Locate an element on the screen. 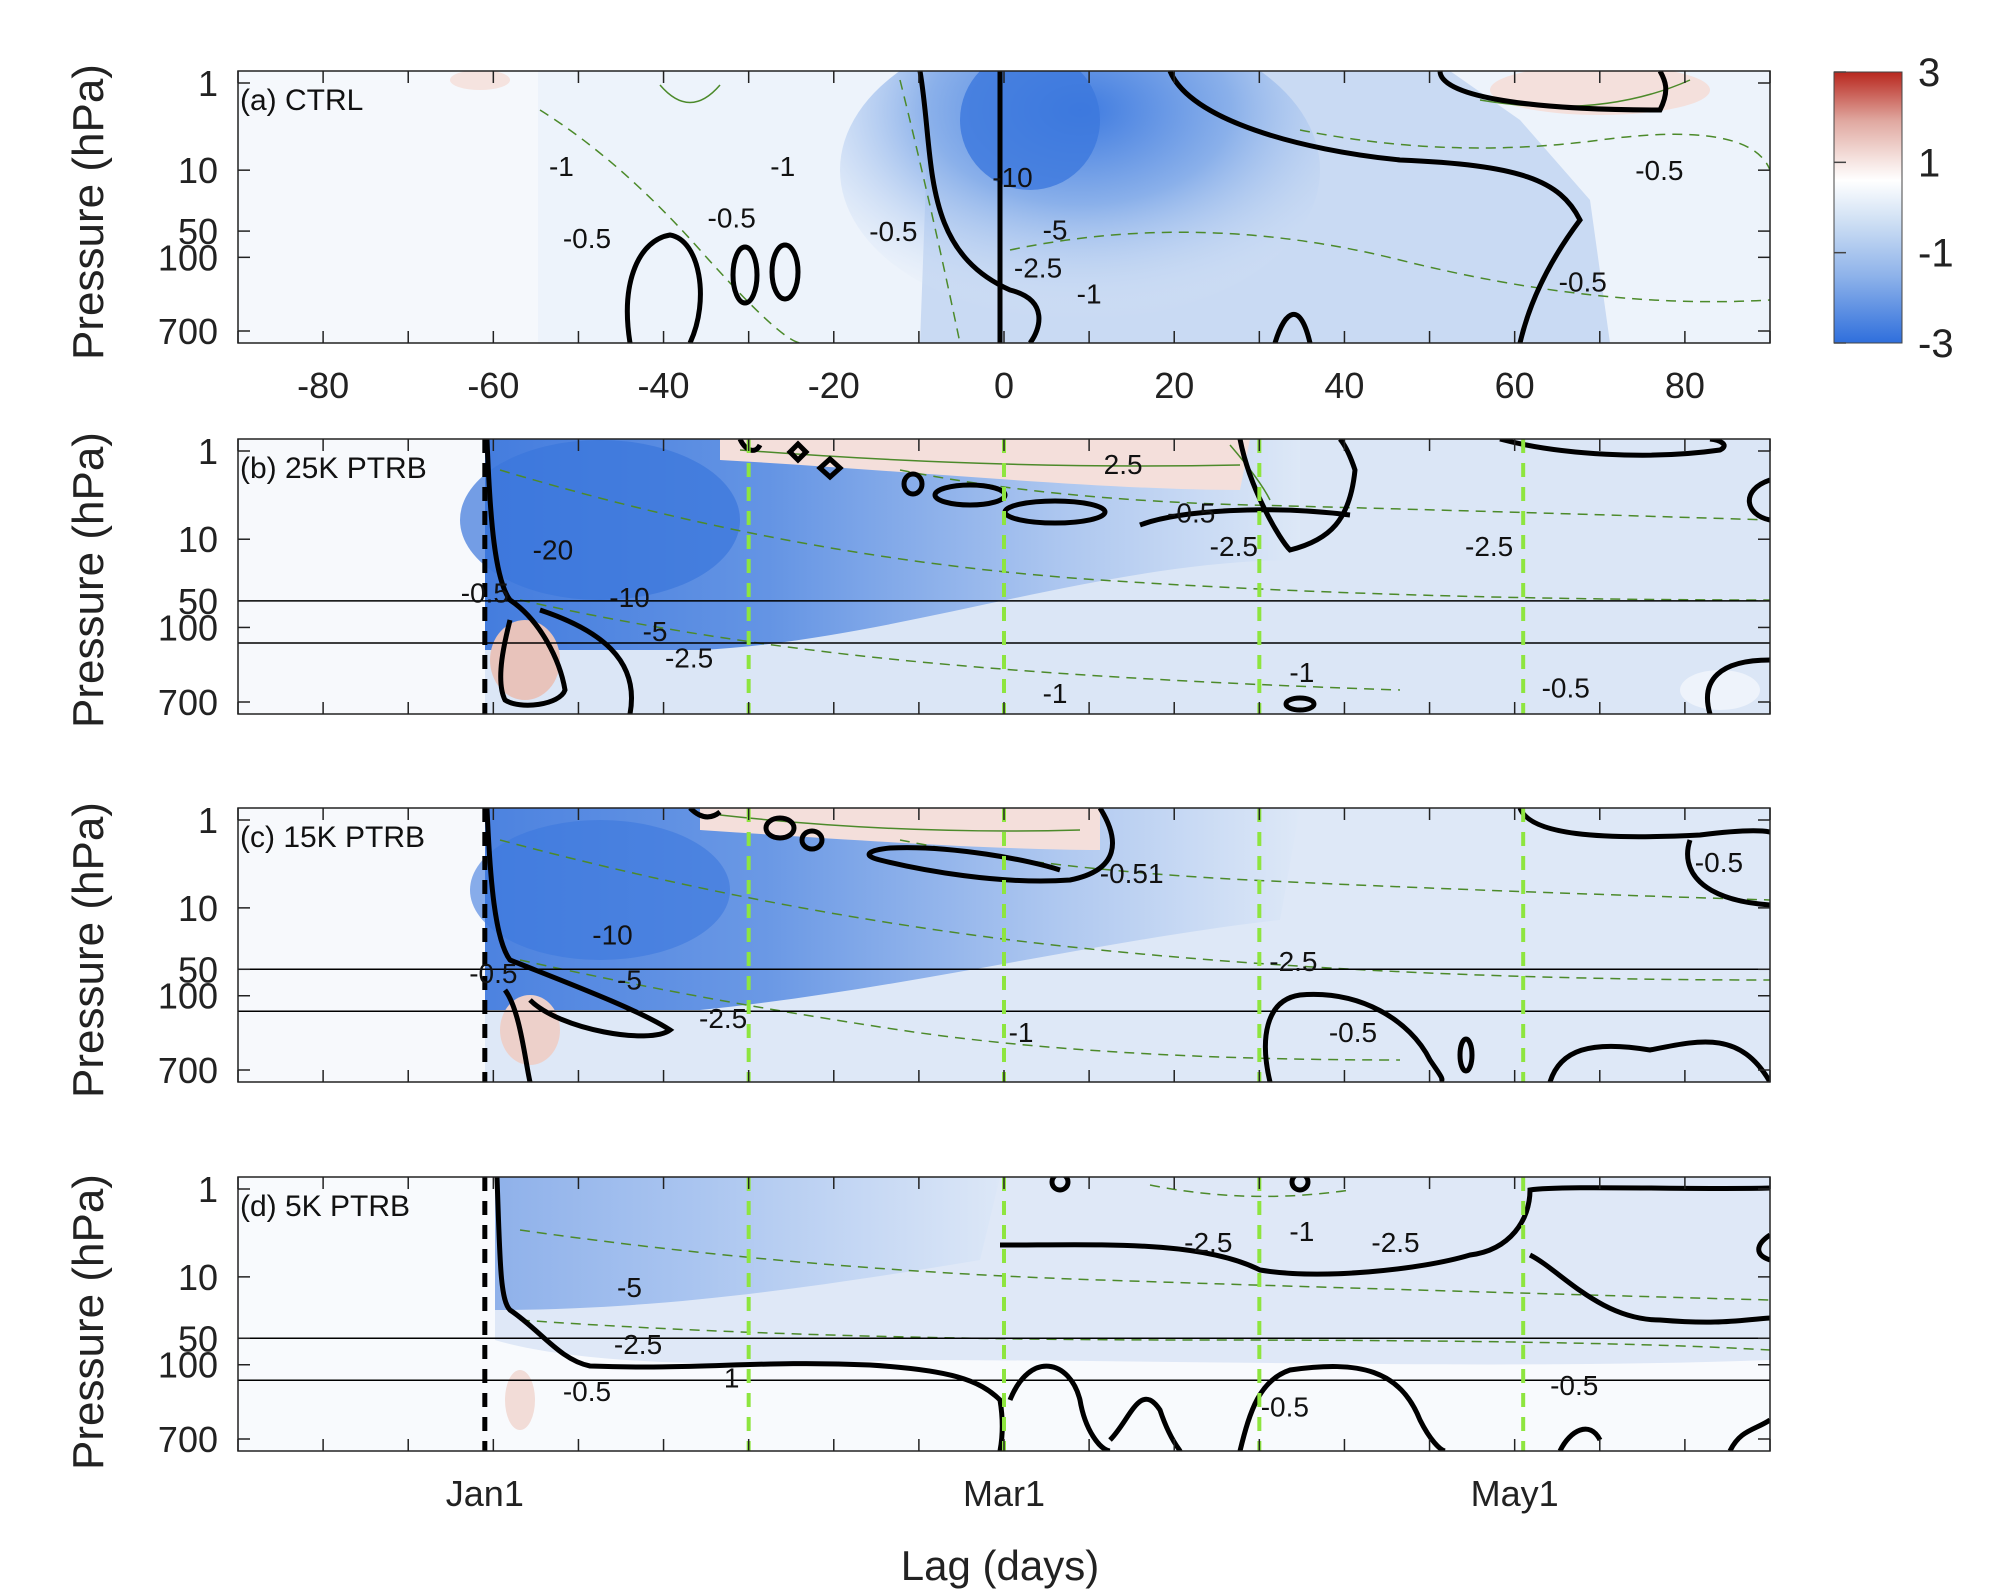 This screenshot has width=2003, height=1595. x-tick-label: -80 is located at coordinates (323, 385).